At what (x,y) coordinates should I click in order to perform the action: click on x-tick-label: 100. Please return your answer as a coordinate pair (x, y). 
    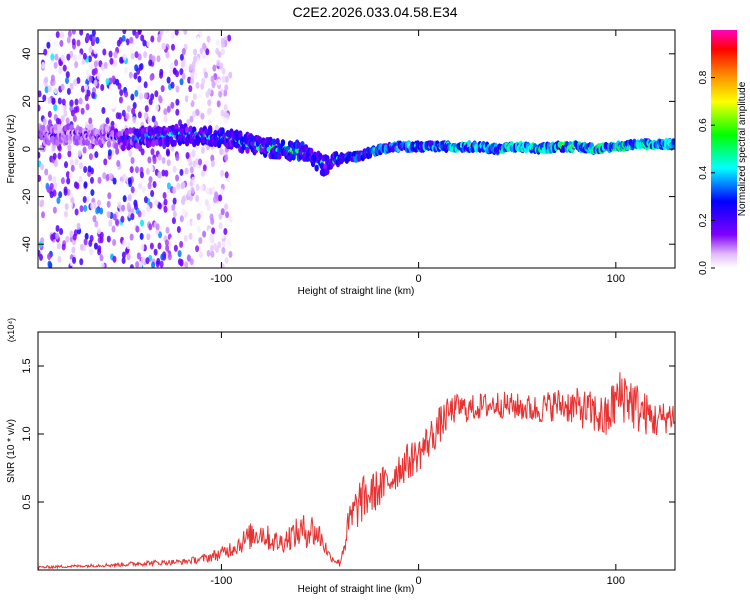
    Looking at the image, I should click on (616, 581).